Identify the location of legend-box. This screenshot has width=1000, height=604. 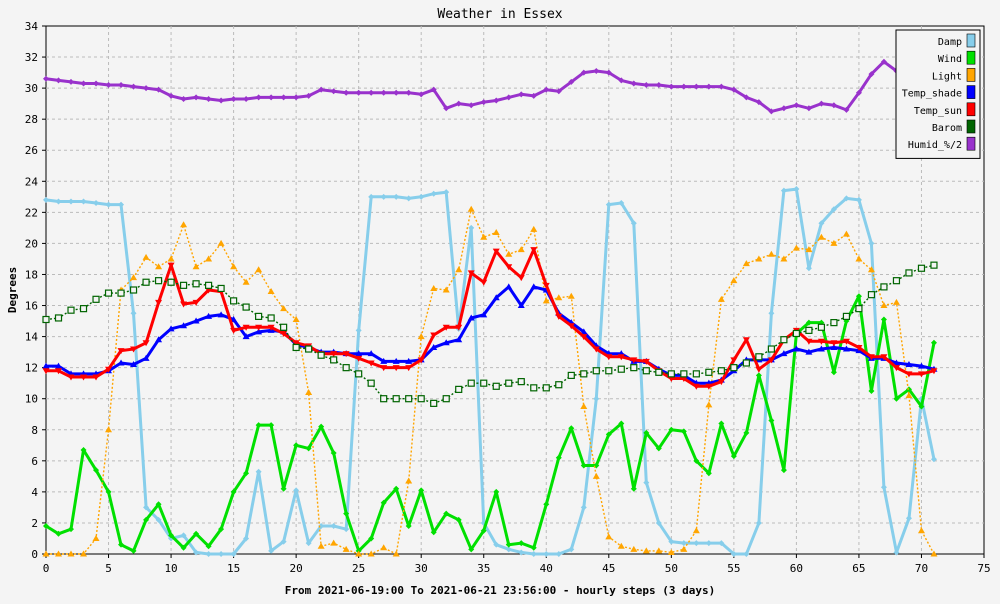
(938, 94).